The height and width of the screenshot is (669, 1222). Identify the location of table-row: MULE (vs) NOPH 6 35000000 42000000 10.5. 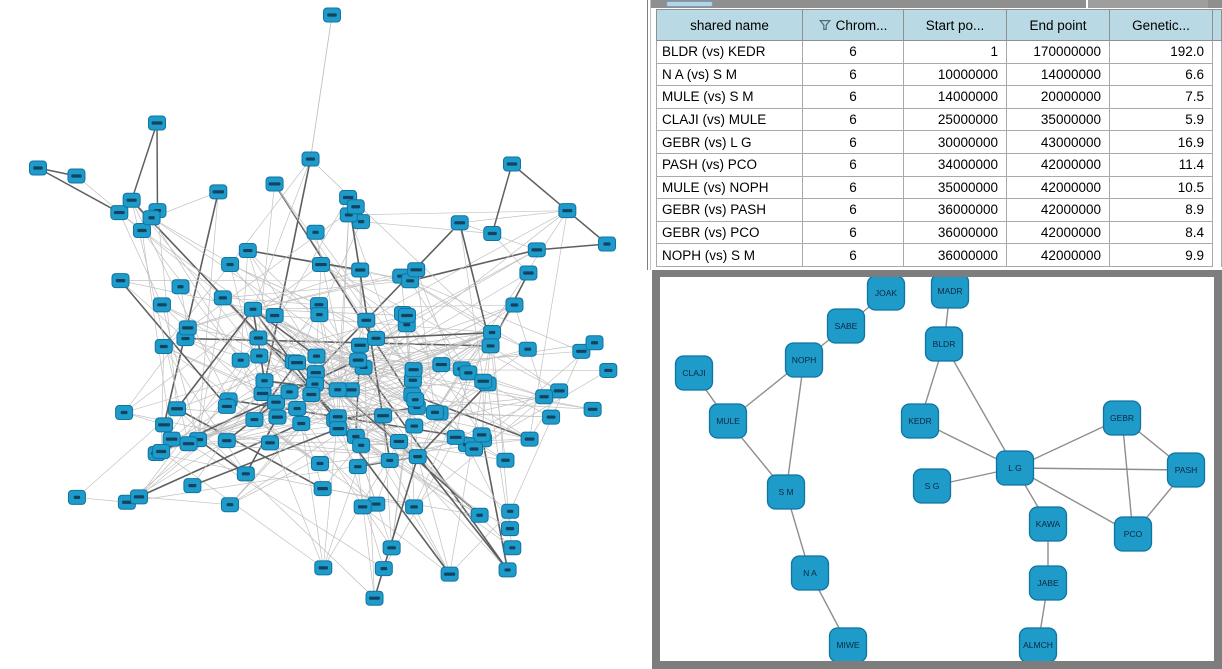
(939, 188).